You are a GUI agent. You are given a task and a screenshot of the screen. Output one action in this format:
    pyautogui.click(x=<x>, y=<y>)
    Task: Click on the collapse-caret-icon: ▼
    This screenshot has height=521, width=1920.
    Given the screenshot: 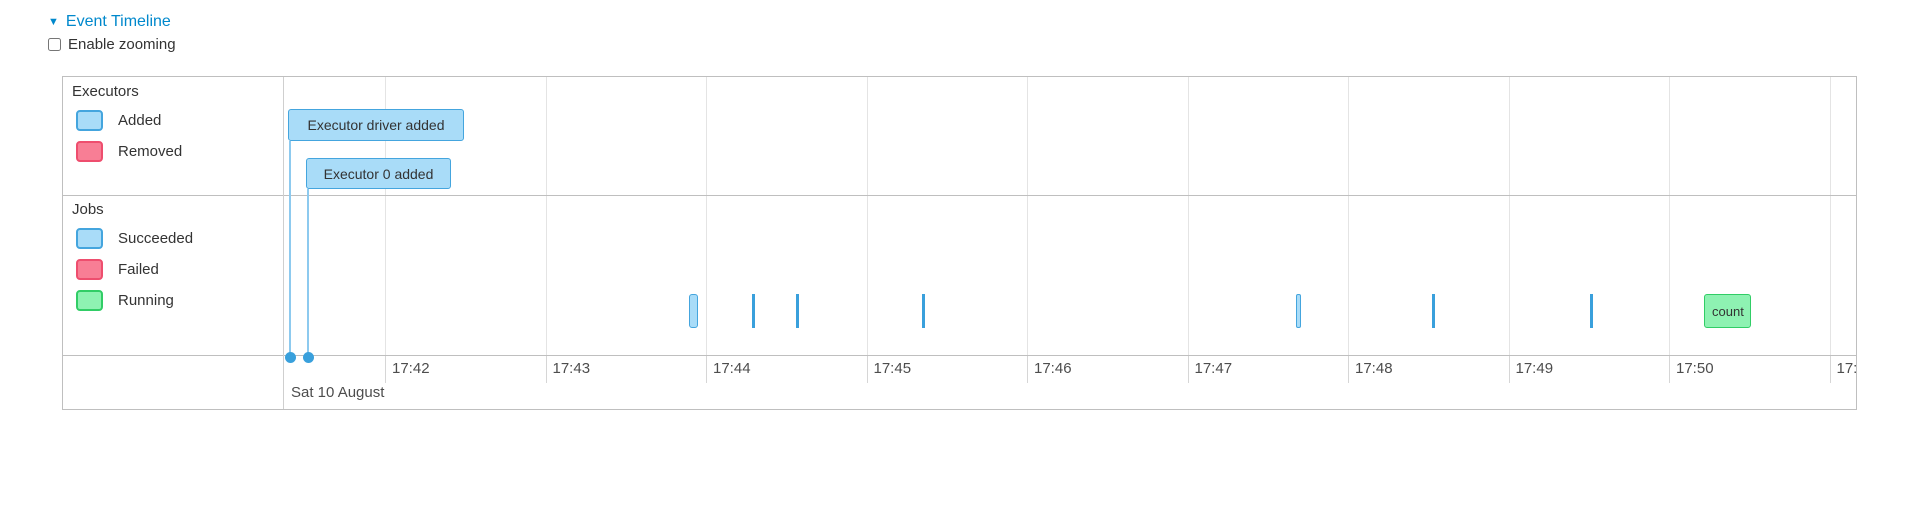 What is the action you would take?
    pyautogui.click(x=53, y=22)
    